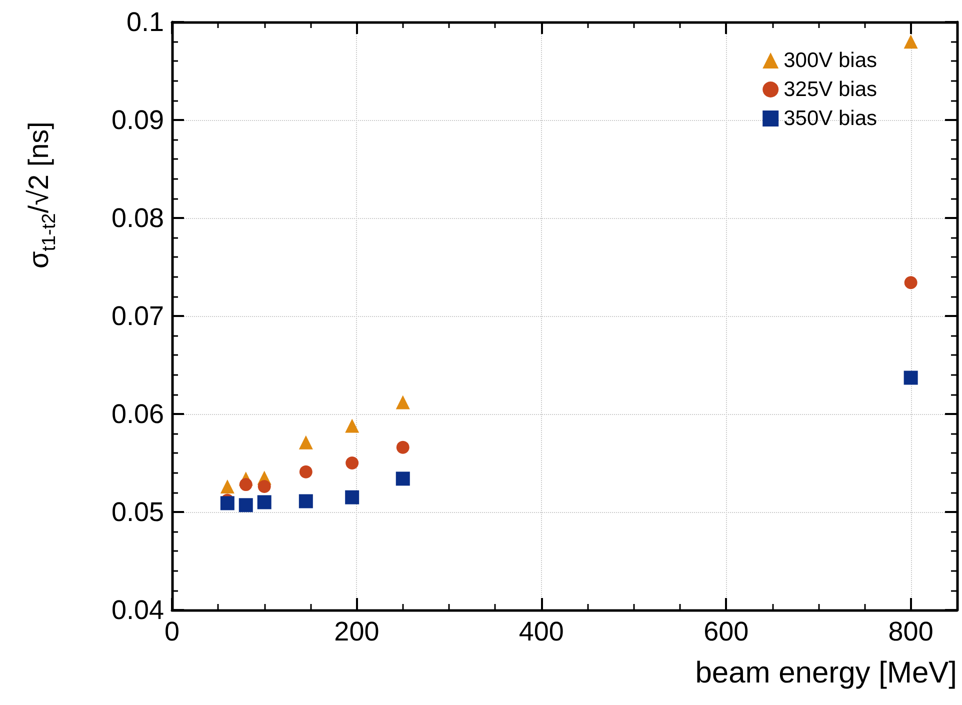 Image resolution: width=962 pixels, height=705 pixels. I want to click on y-tick-label: 0.09, so click(137, 120).